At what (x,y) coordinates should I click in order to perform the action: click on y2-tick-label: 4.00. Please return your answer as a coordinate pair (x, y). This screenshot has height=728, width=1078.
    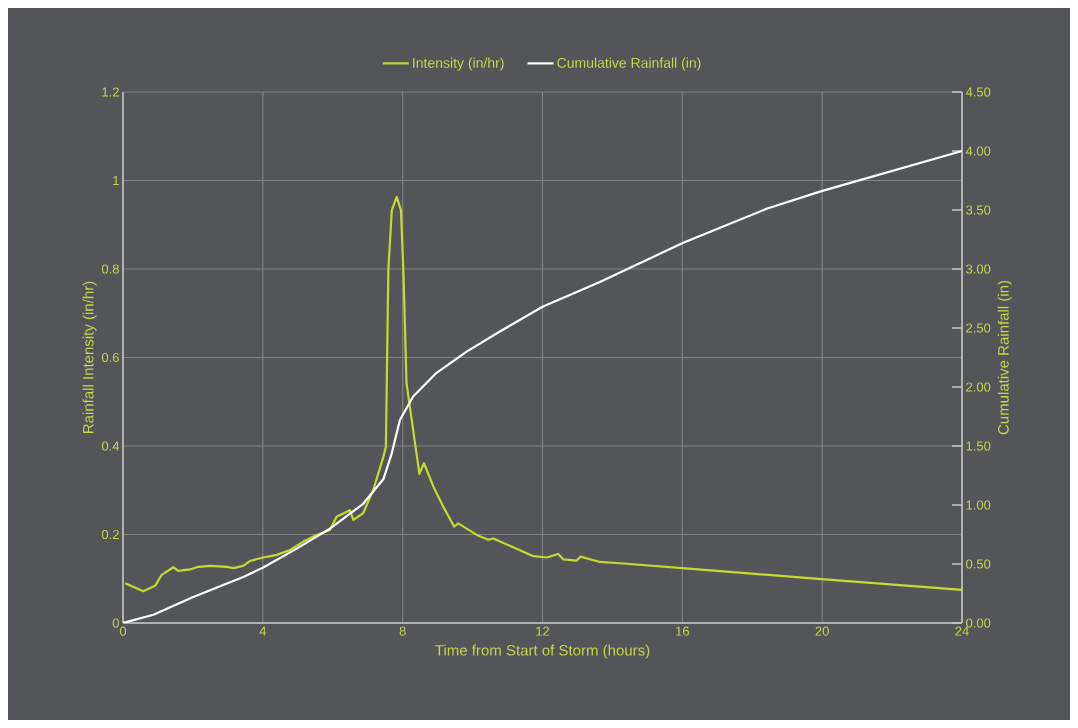
    Looking at the image, I should click on (978, 151).